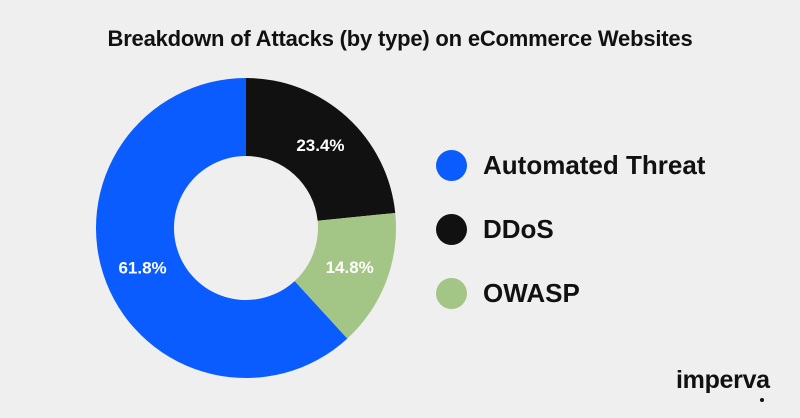 The width and height of the screenshot is (800, 418). Describe the element at coordinates (350, 267) in the screenshot. I see `value-label-owasp: 14.8%` at that location.